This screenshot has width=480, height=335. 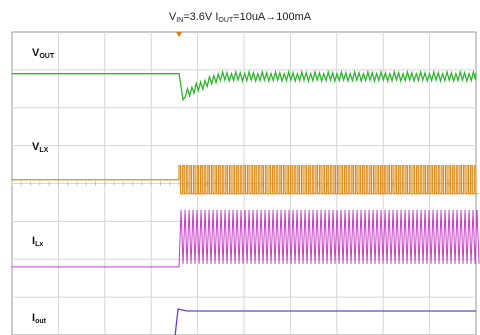 I want to click on label-ilx: ILx, so click(x=37, y=241).